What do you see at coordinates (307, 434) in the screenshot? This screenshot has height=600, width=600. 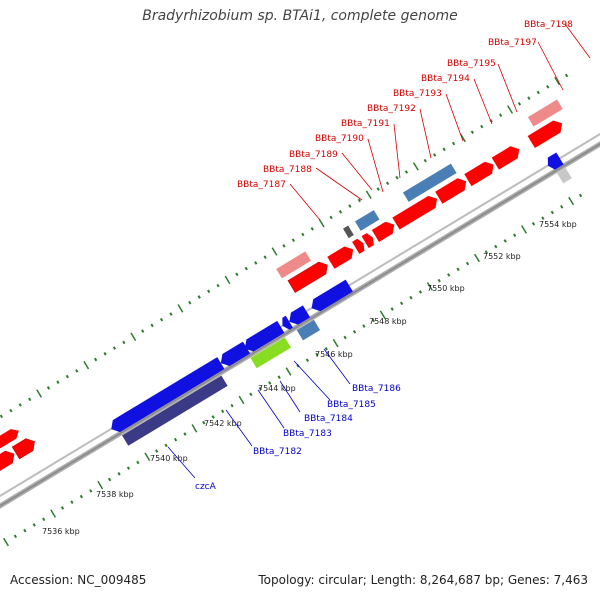 I see `gene-label: BBta_7183` at bounding box center [307, 434].